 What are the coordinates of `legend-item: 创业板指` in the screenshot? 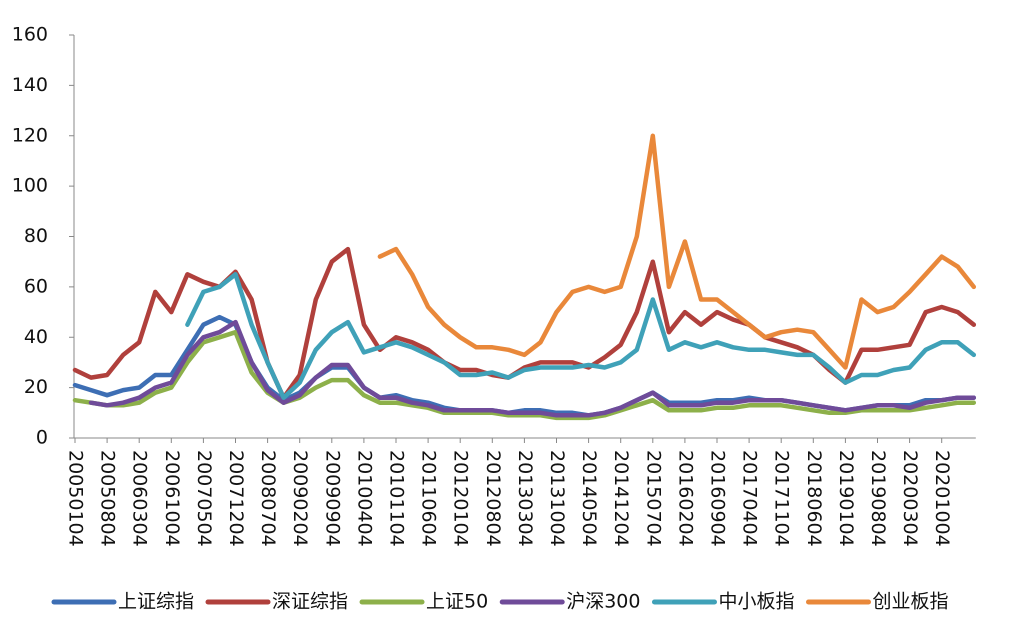 It's located at (877, 602).